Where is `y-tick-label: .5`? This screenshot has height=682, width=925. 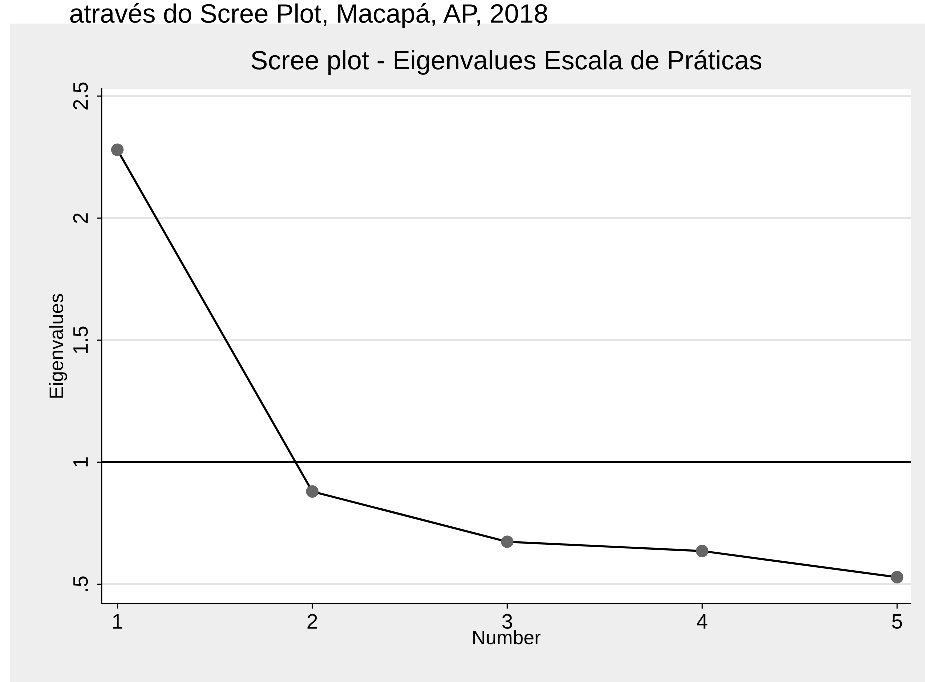 y-tick-label: .5 is located at coordinates (81, 584).